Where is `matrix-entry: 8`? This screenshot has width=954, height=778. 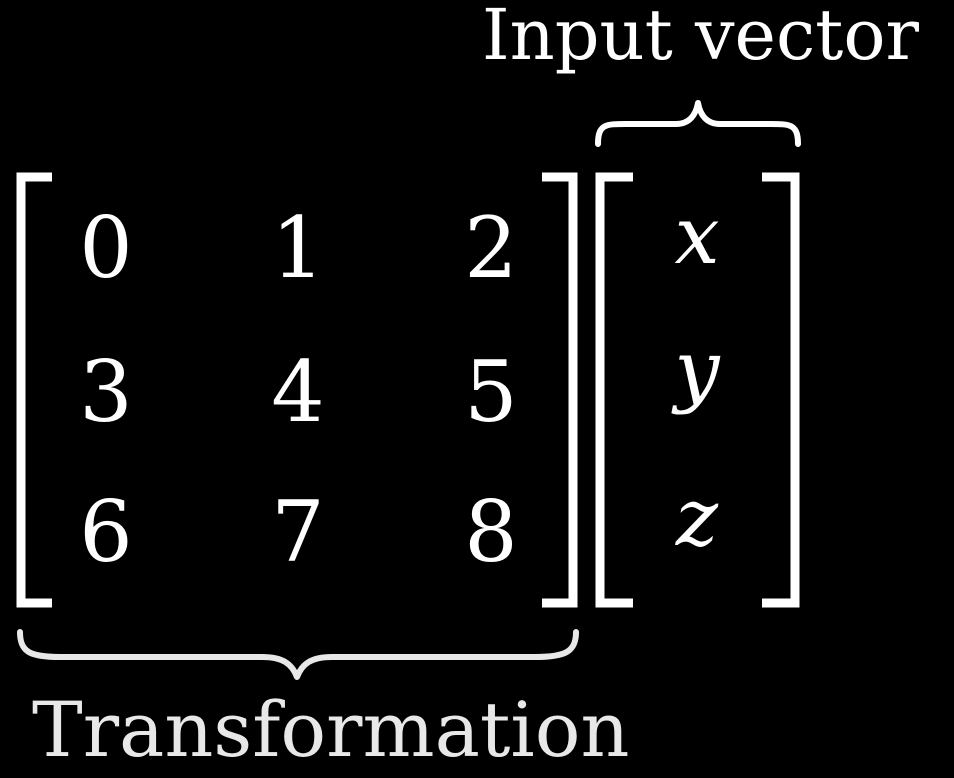 matrix-entry: 8 is located at coordinates (491, 532).